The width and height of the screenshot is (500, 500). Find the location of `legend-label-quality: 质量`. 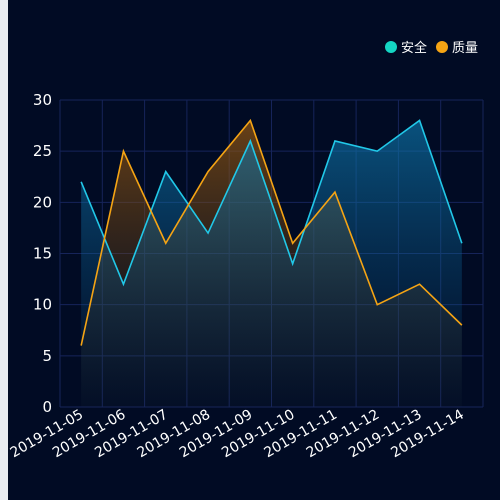

legend-label-quality: 质量 is located at coordinates (464, 48).